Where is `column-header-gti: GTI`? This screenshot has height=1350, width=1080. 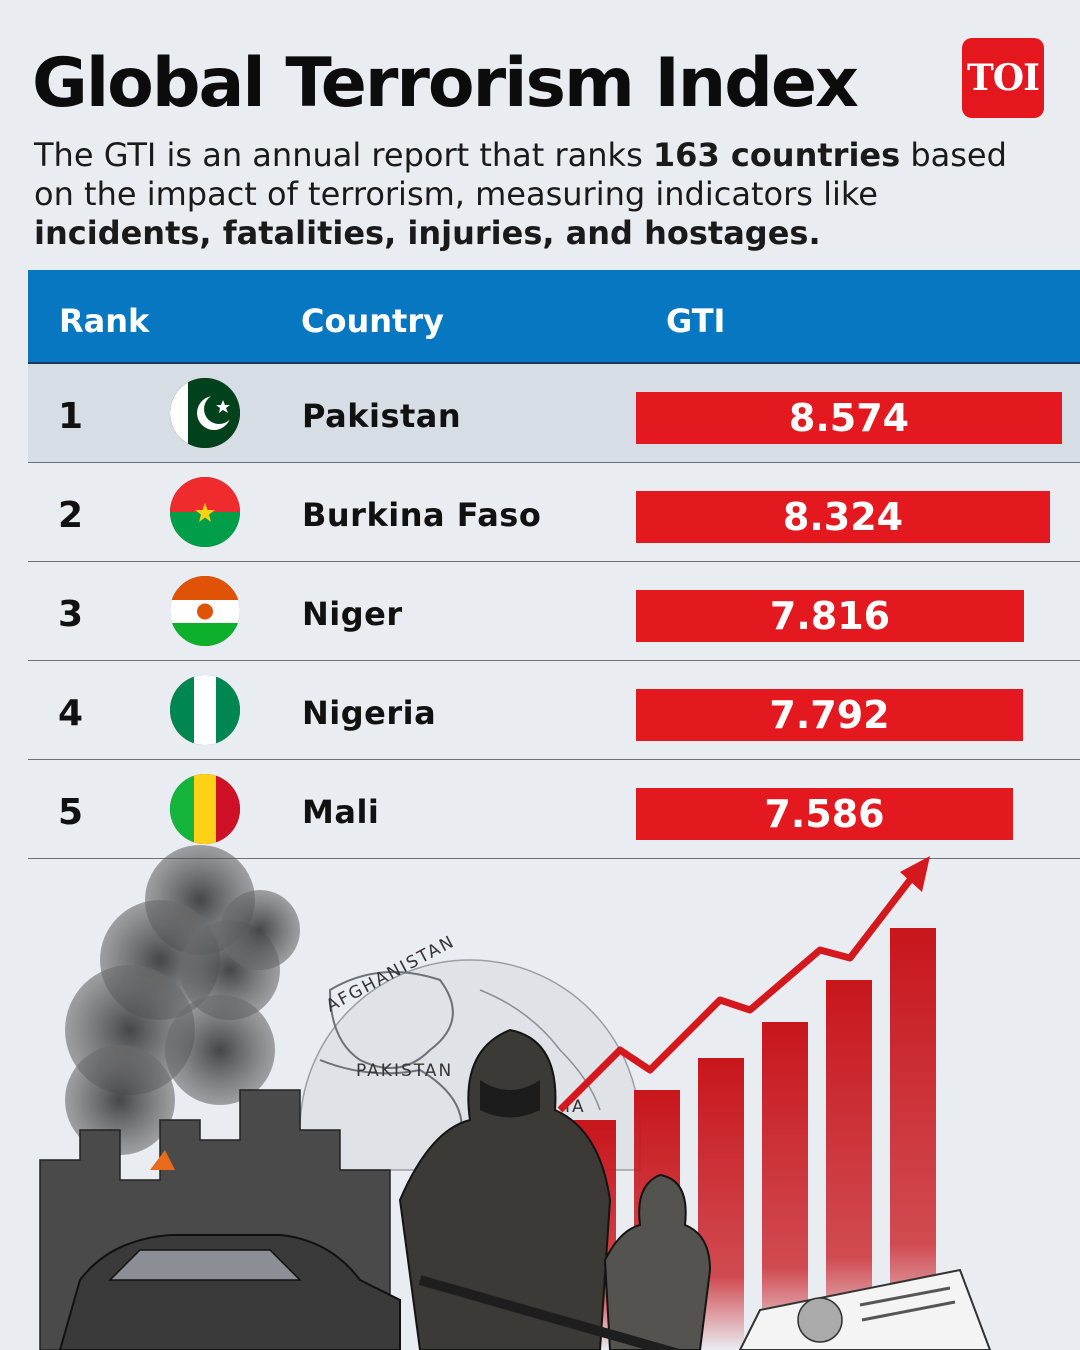
column-header-gti: GTI is located at coordinates (696, 321).